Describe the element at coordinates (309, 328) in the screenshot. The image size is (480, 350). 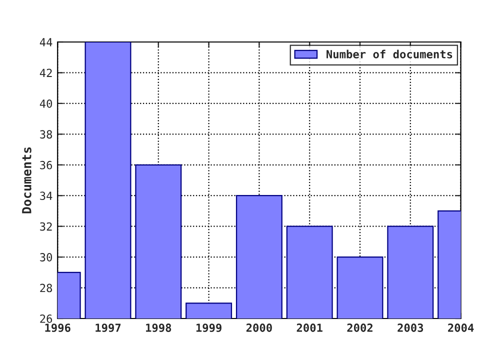
I see `x-tick-label: 2001` at that location.